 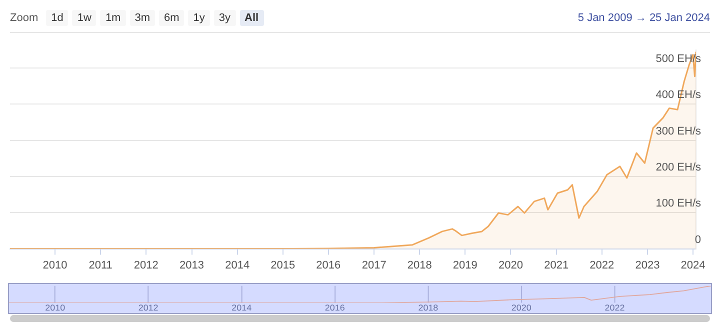 I want to click on x-tick-label: 2013, so click(x=192, y=265).